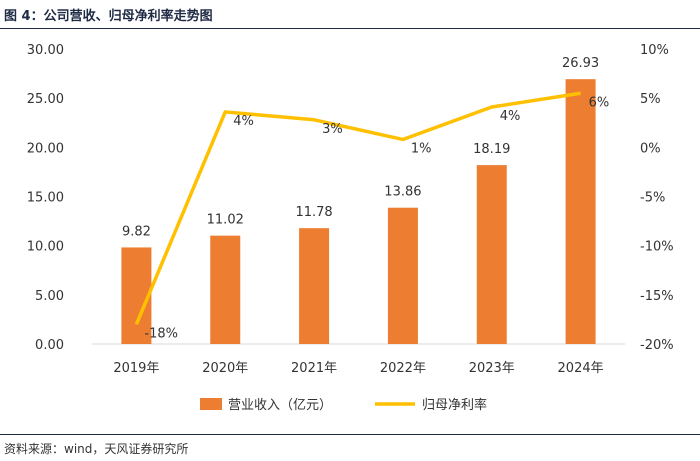  Describe the element at coordinates (581, 368) in the screenshot. I see `x-tick-label: 2024年` at that location.